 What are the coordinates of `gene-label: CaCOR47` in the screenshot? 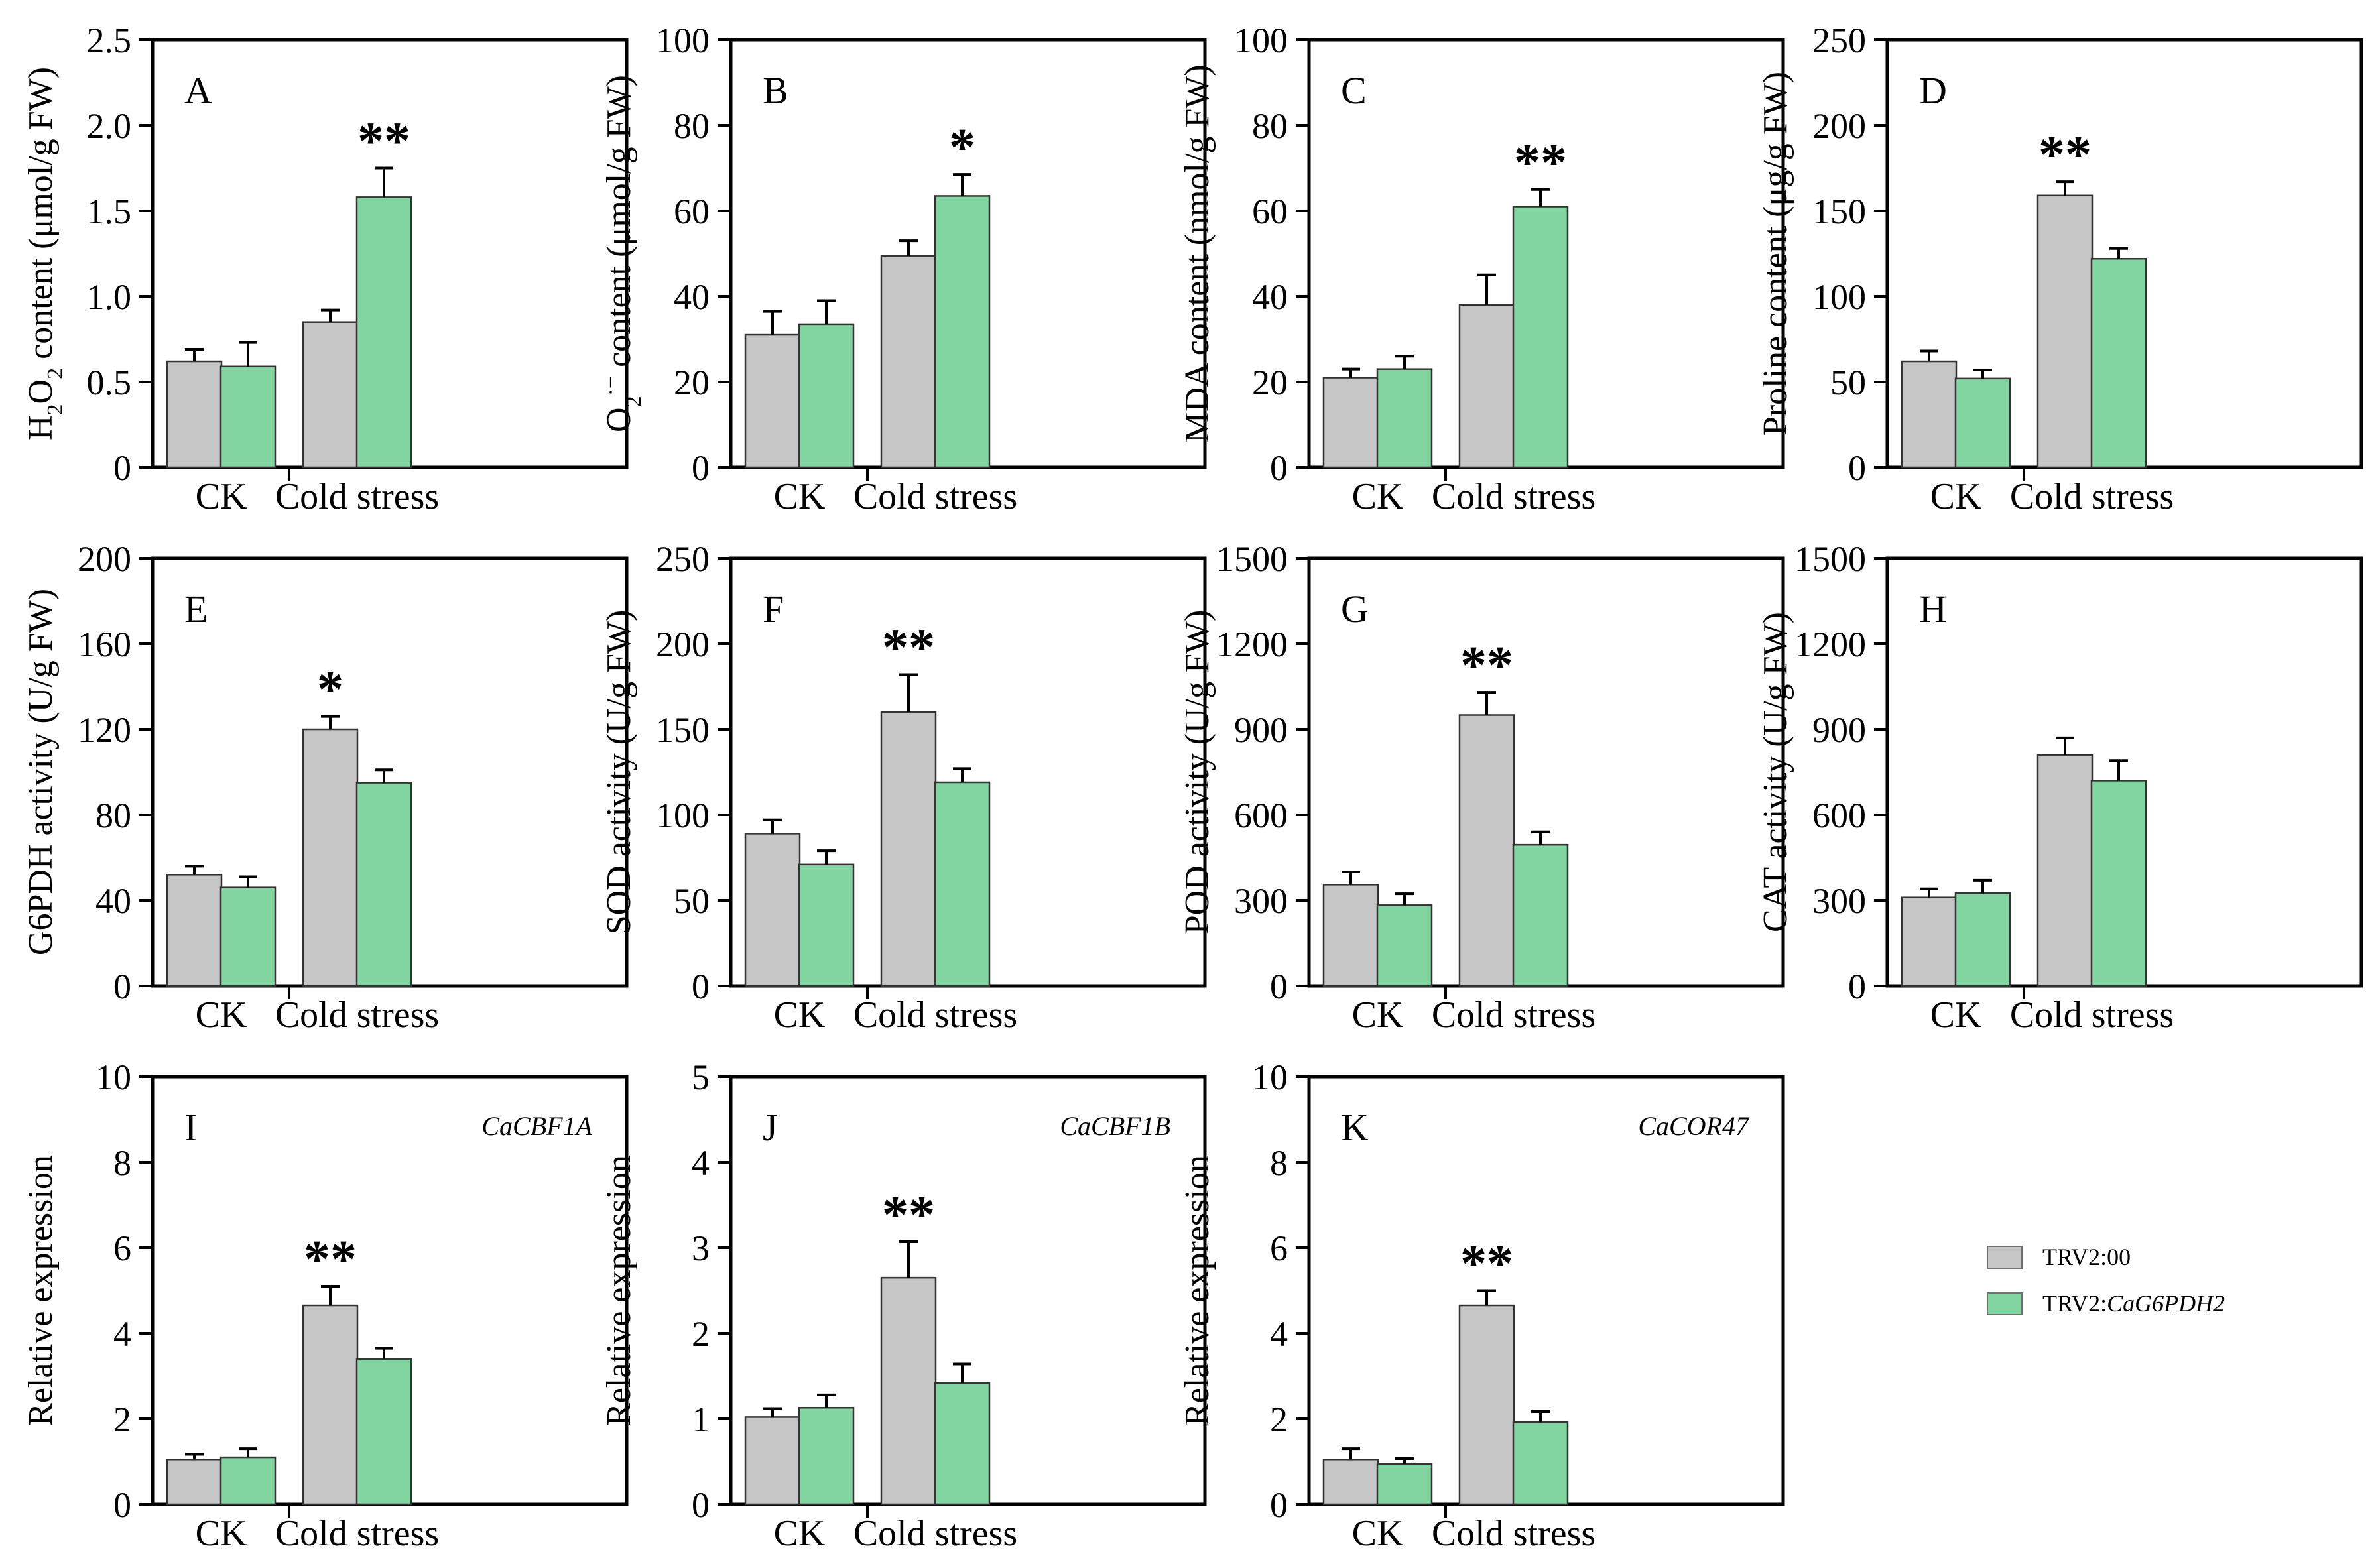 It's located at (1694, 1126).